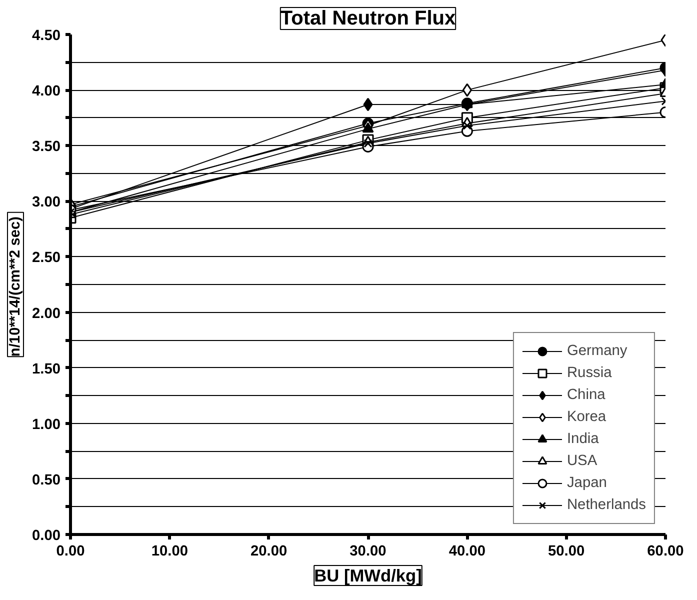 The image size is (697, 600). What do you see at coordinates (46, 258) in the screenshot?
I see `y-tick-label: 2.50` at bounding box center [46, 258].